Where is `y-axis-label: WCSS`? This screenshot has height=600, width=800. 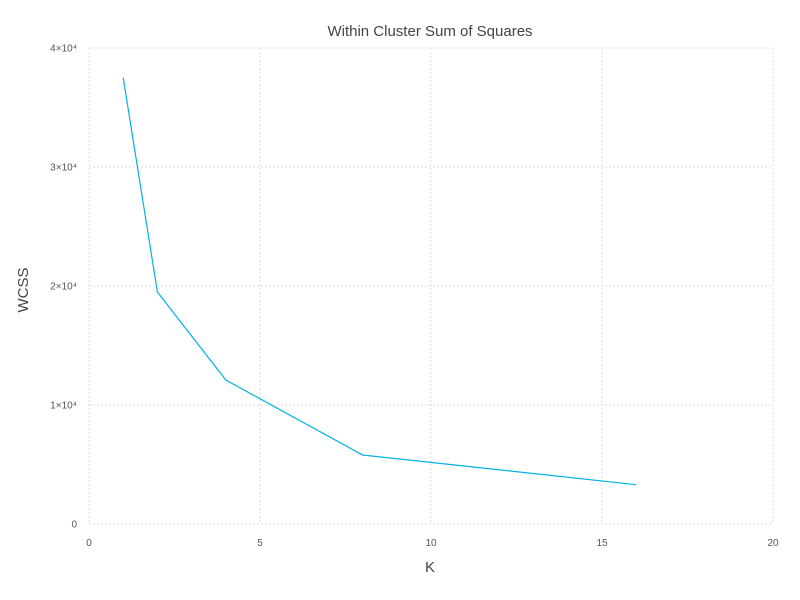
y-axis-label: WCSS is located at coordinates (23, 290).